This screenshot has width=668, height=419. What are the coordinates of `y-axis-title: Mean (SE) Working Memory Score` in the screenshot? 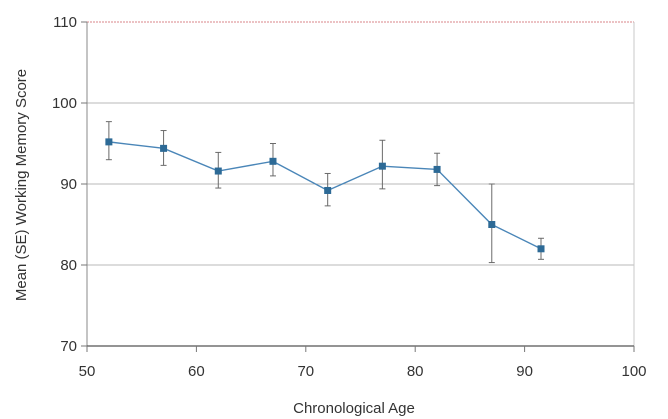 It's located at (21, 185).